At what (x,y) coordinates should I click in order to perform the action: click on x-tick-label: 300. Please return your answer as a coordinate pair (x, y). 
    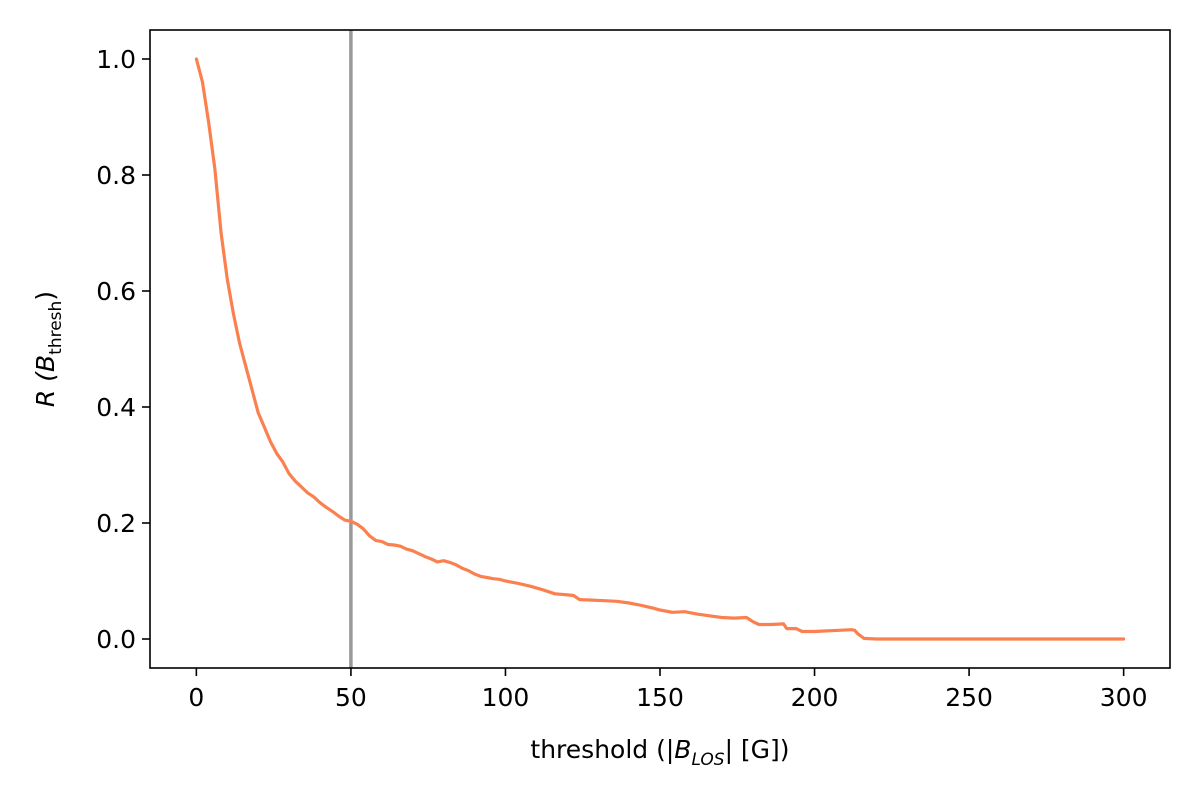
    Looking at the image, I should click on (1124, 697).